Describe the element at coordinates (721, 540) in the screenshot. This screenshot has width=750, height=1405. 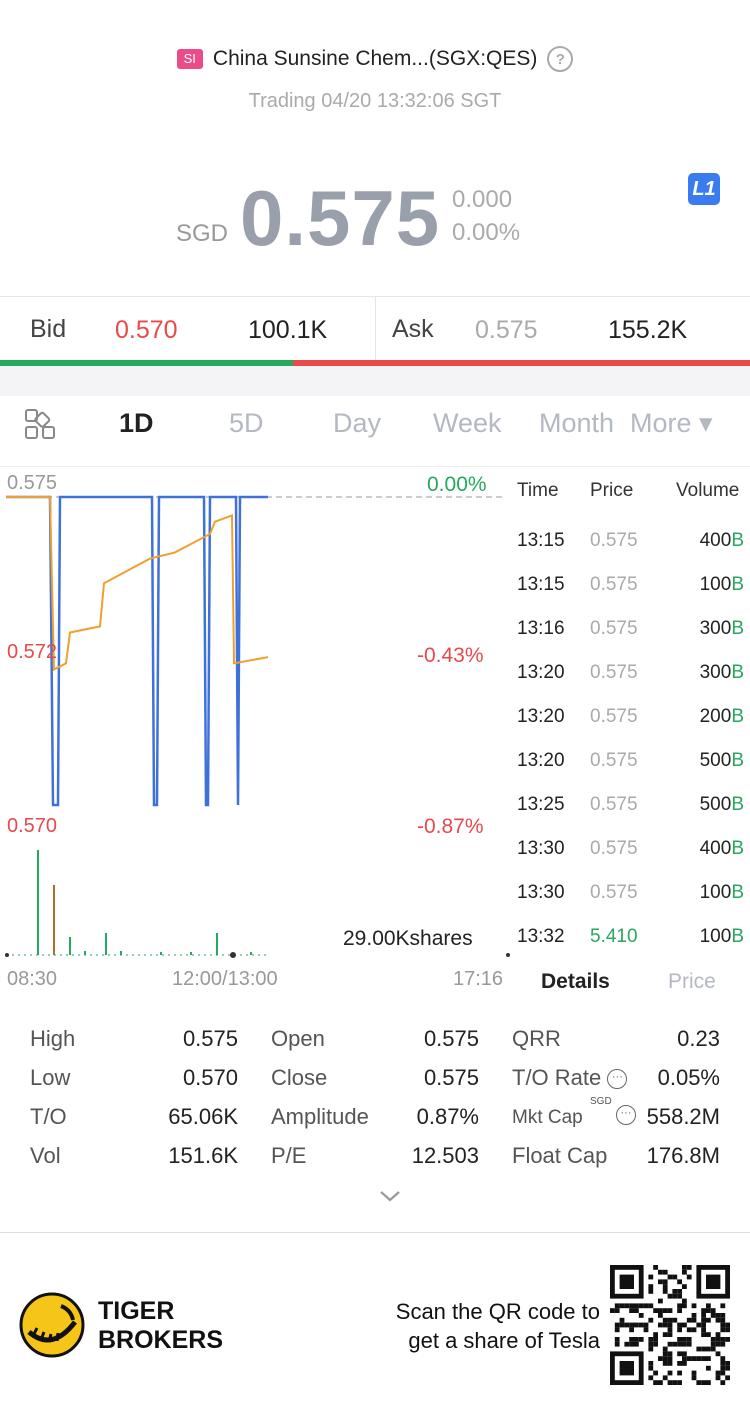
I see `tick-volume: 400B` at that location.